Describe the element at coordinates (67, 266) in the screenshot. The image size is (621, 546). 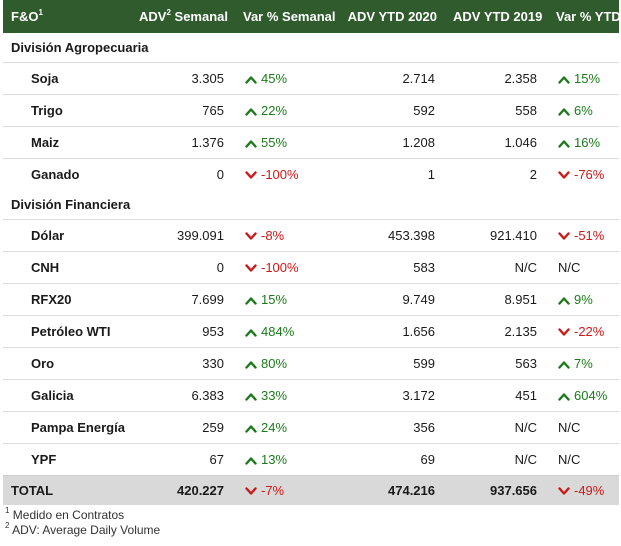
I see `instrument-name: CNH` at that location.